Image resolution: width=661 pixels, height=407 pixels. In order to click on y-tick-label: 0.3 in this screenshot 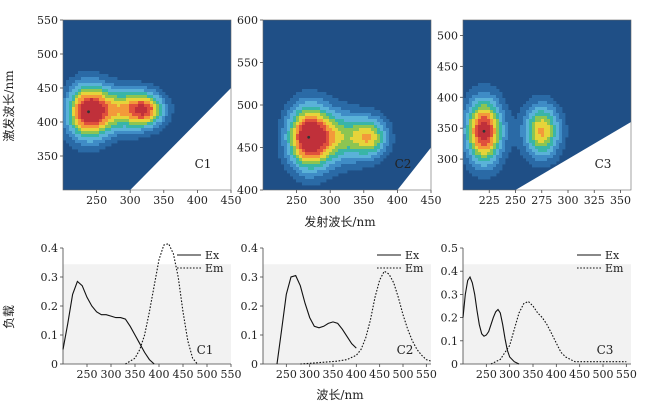, I will do `click(50, 277)`.